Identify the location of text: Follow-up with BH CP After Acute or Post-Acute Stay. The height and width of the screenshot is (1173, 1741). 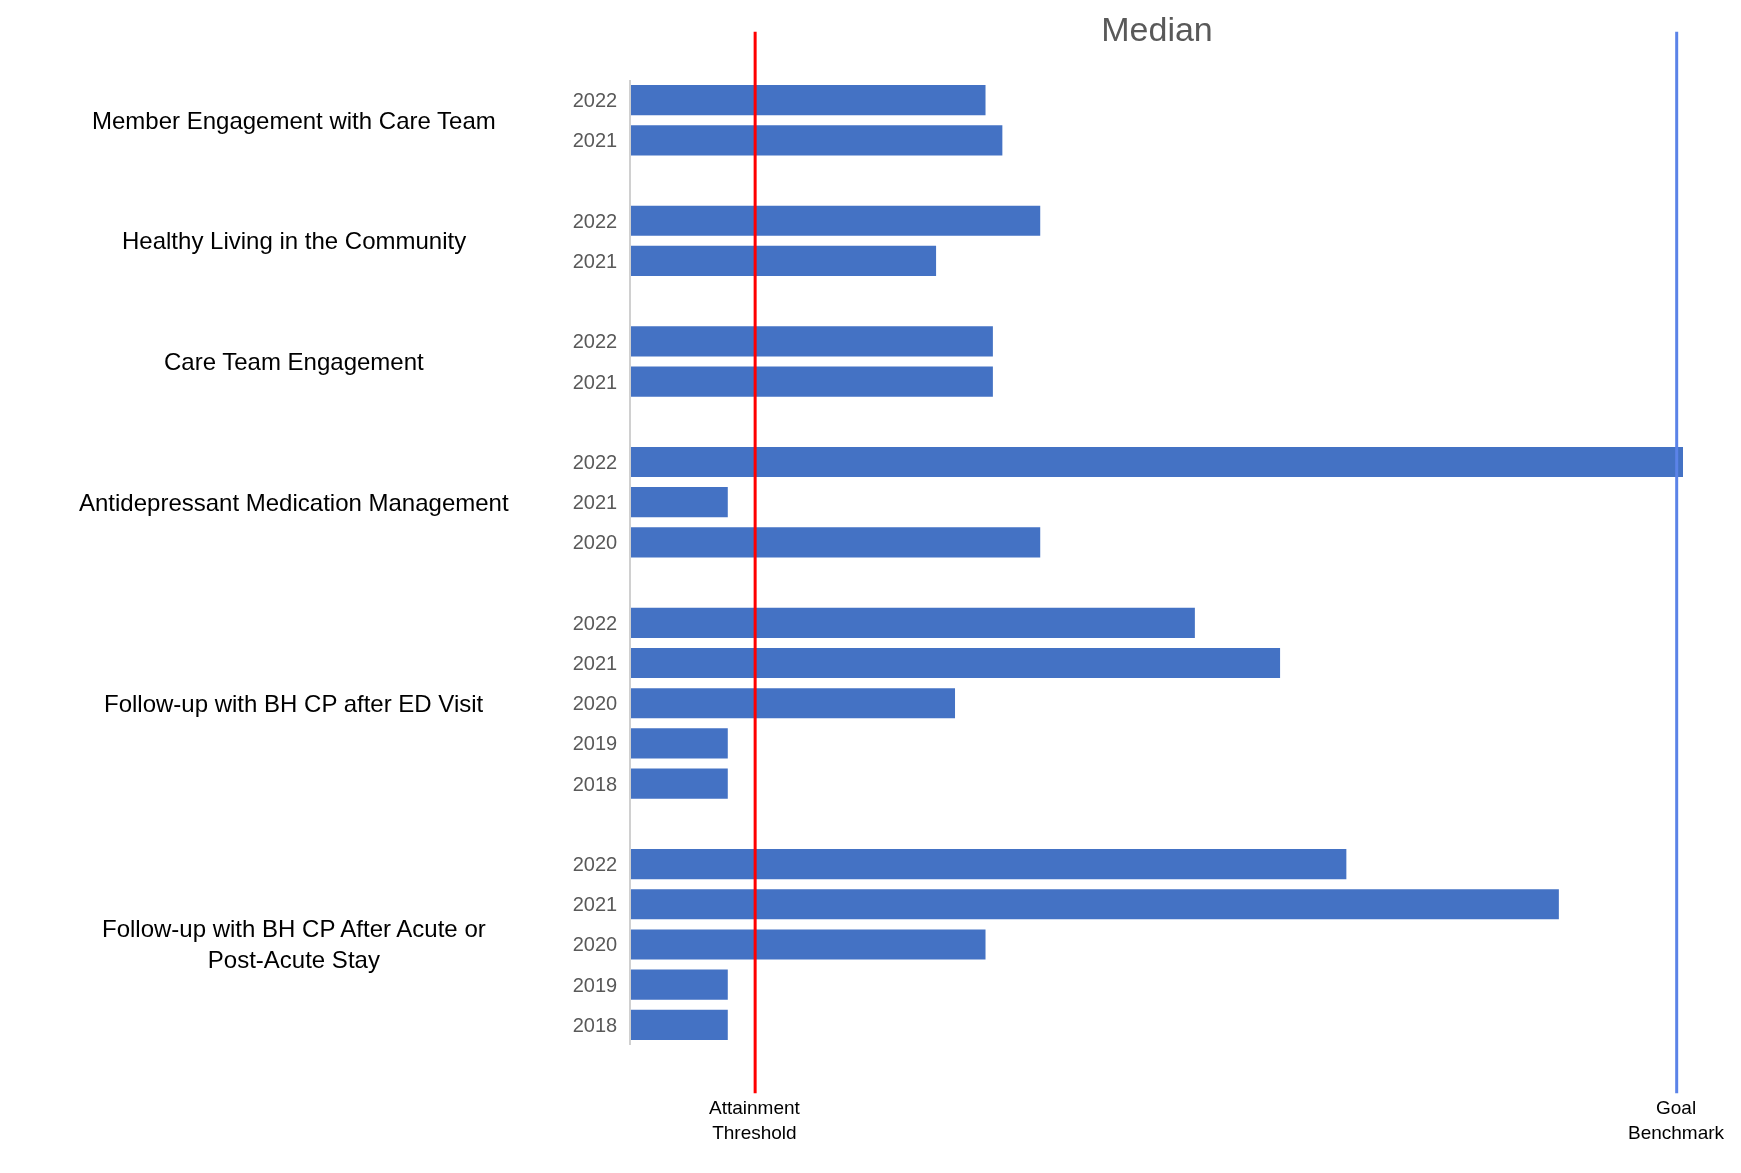
(294, 944).